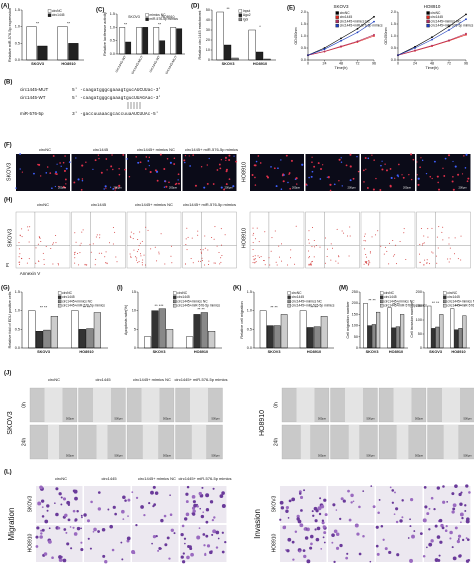  Describe the element at coordinates (399, 543) in the screenshot. I see `stain-image` at that location.